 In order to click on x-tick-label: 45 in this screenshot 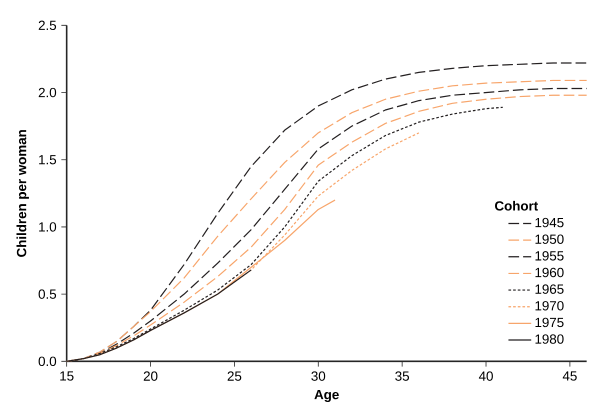, I will do `click(569, 376)`.